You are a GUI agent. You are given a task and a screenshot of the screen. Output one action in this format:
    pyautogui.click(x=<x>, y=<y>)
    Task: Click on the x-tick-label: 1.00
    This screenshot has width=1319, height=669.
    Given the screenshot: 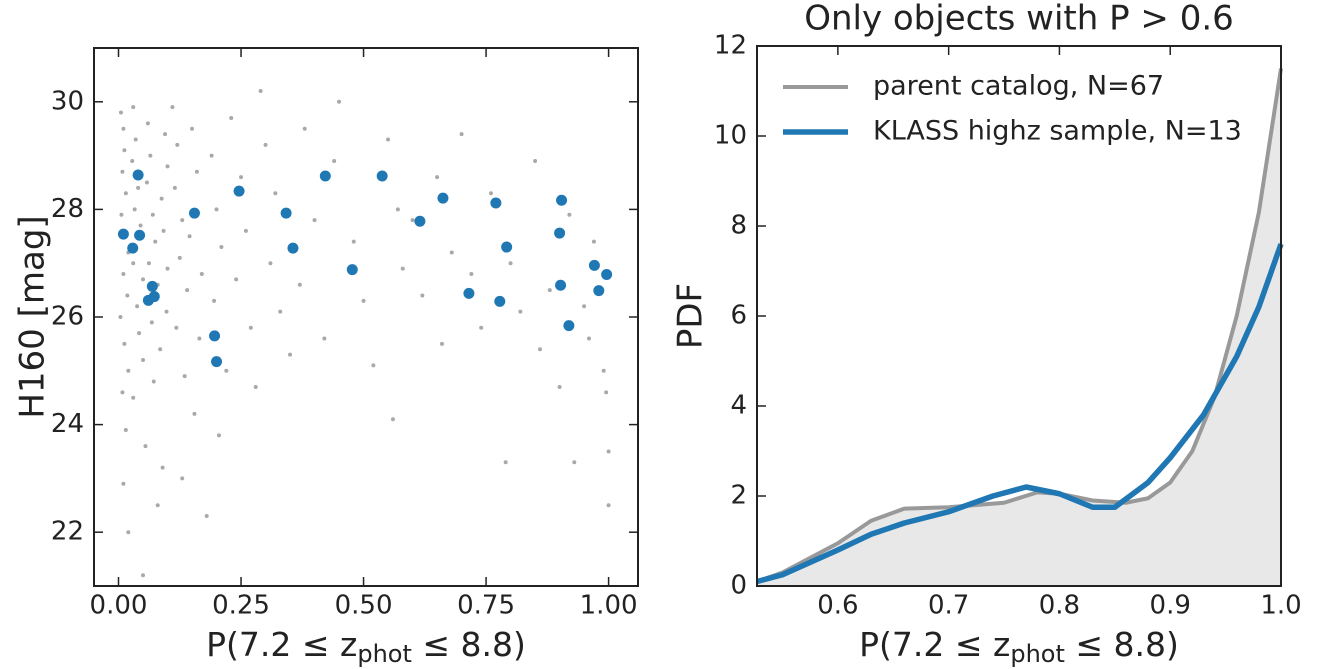 What is the action you would take?
    pyautogui.click(x=609, y=606)
    